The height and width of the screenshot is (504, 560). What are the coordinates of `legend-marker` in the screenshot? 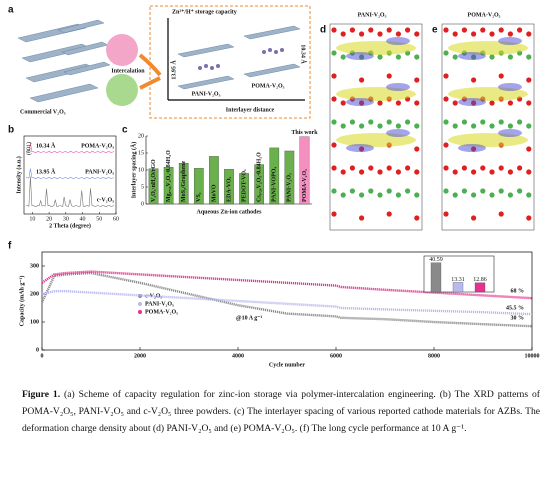 It's located at (140, 312).